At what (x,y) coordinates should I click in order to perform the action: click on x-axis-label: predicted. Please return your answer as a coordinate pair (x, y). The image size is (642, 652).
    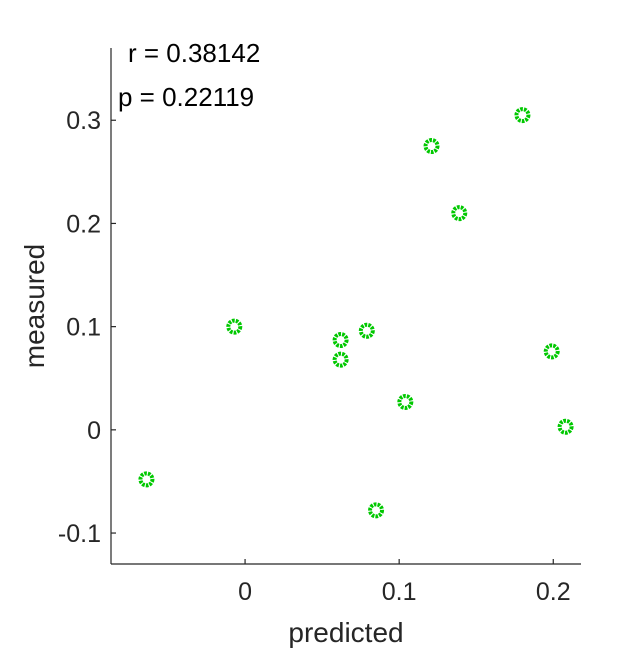
    Looking at the image, I should click on (345, 632).